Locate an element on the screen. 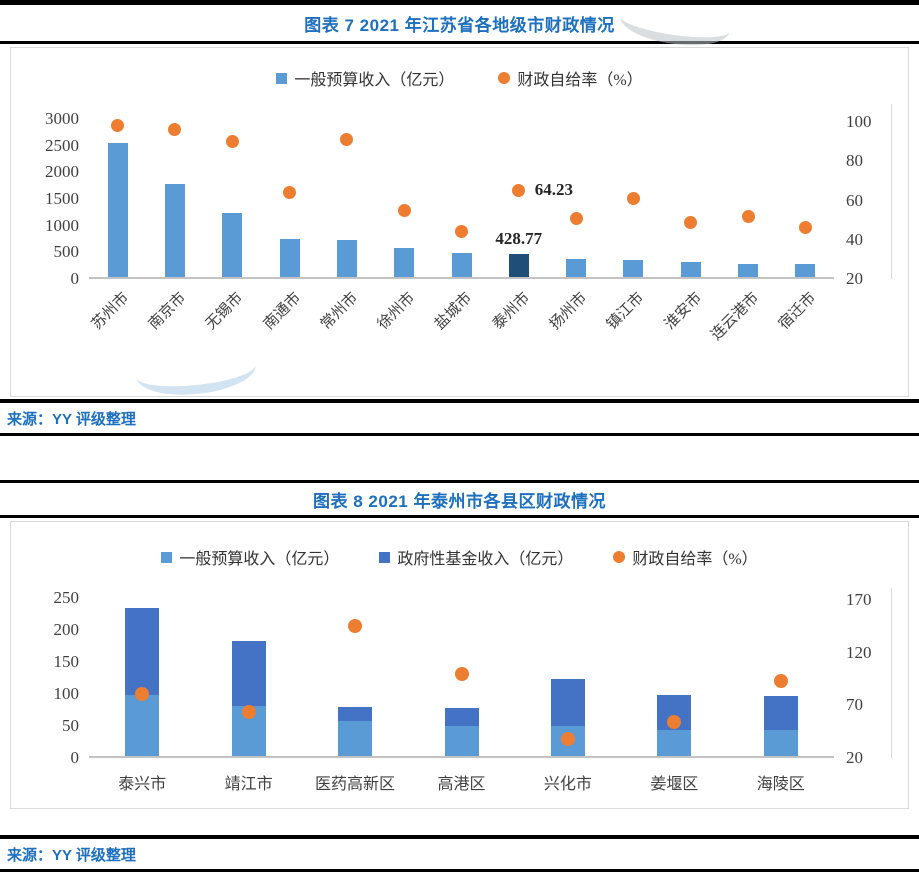 Image resolution: width=919 pixels, height=881 pixels. x-axis-label: 镇江市 is located at coordinates (626, 311).